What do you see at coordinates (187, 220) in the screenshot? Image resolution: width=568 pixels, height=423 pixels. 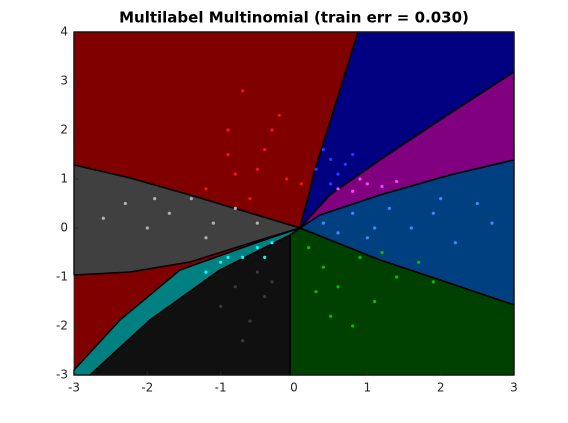 I see `region` at bounding box center [187, 220].